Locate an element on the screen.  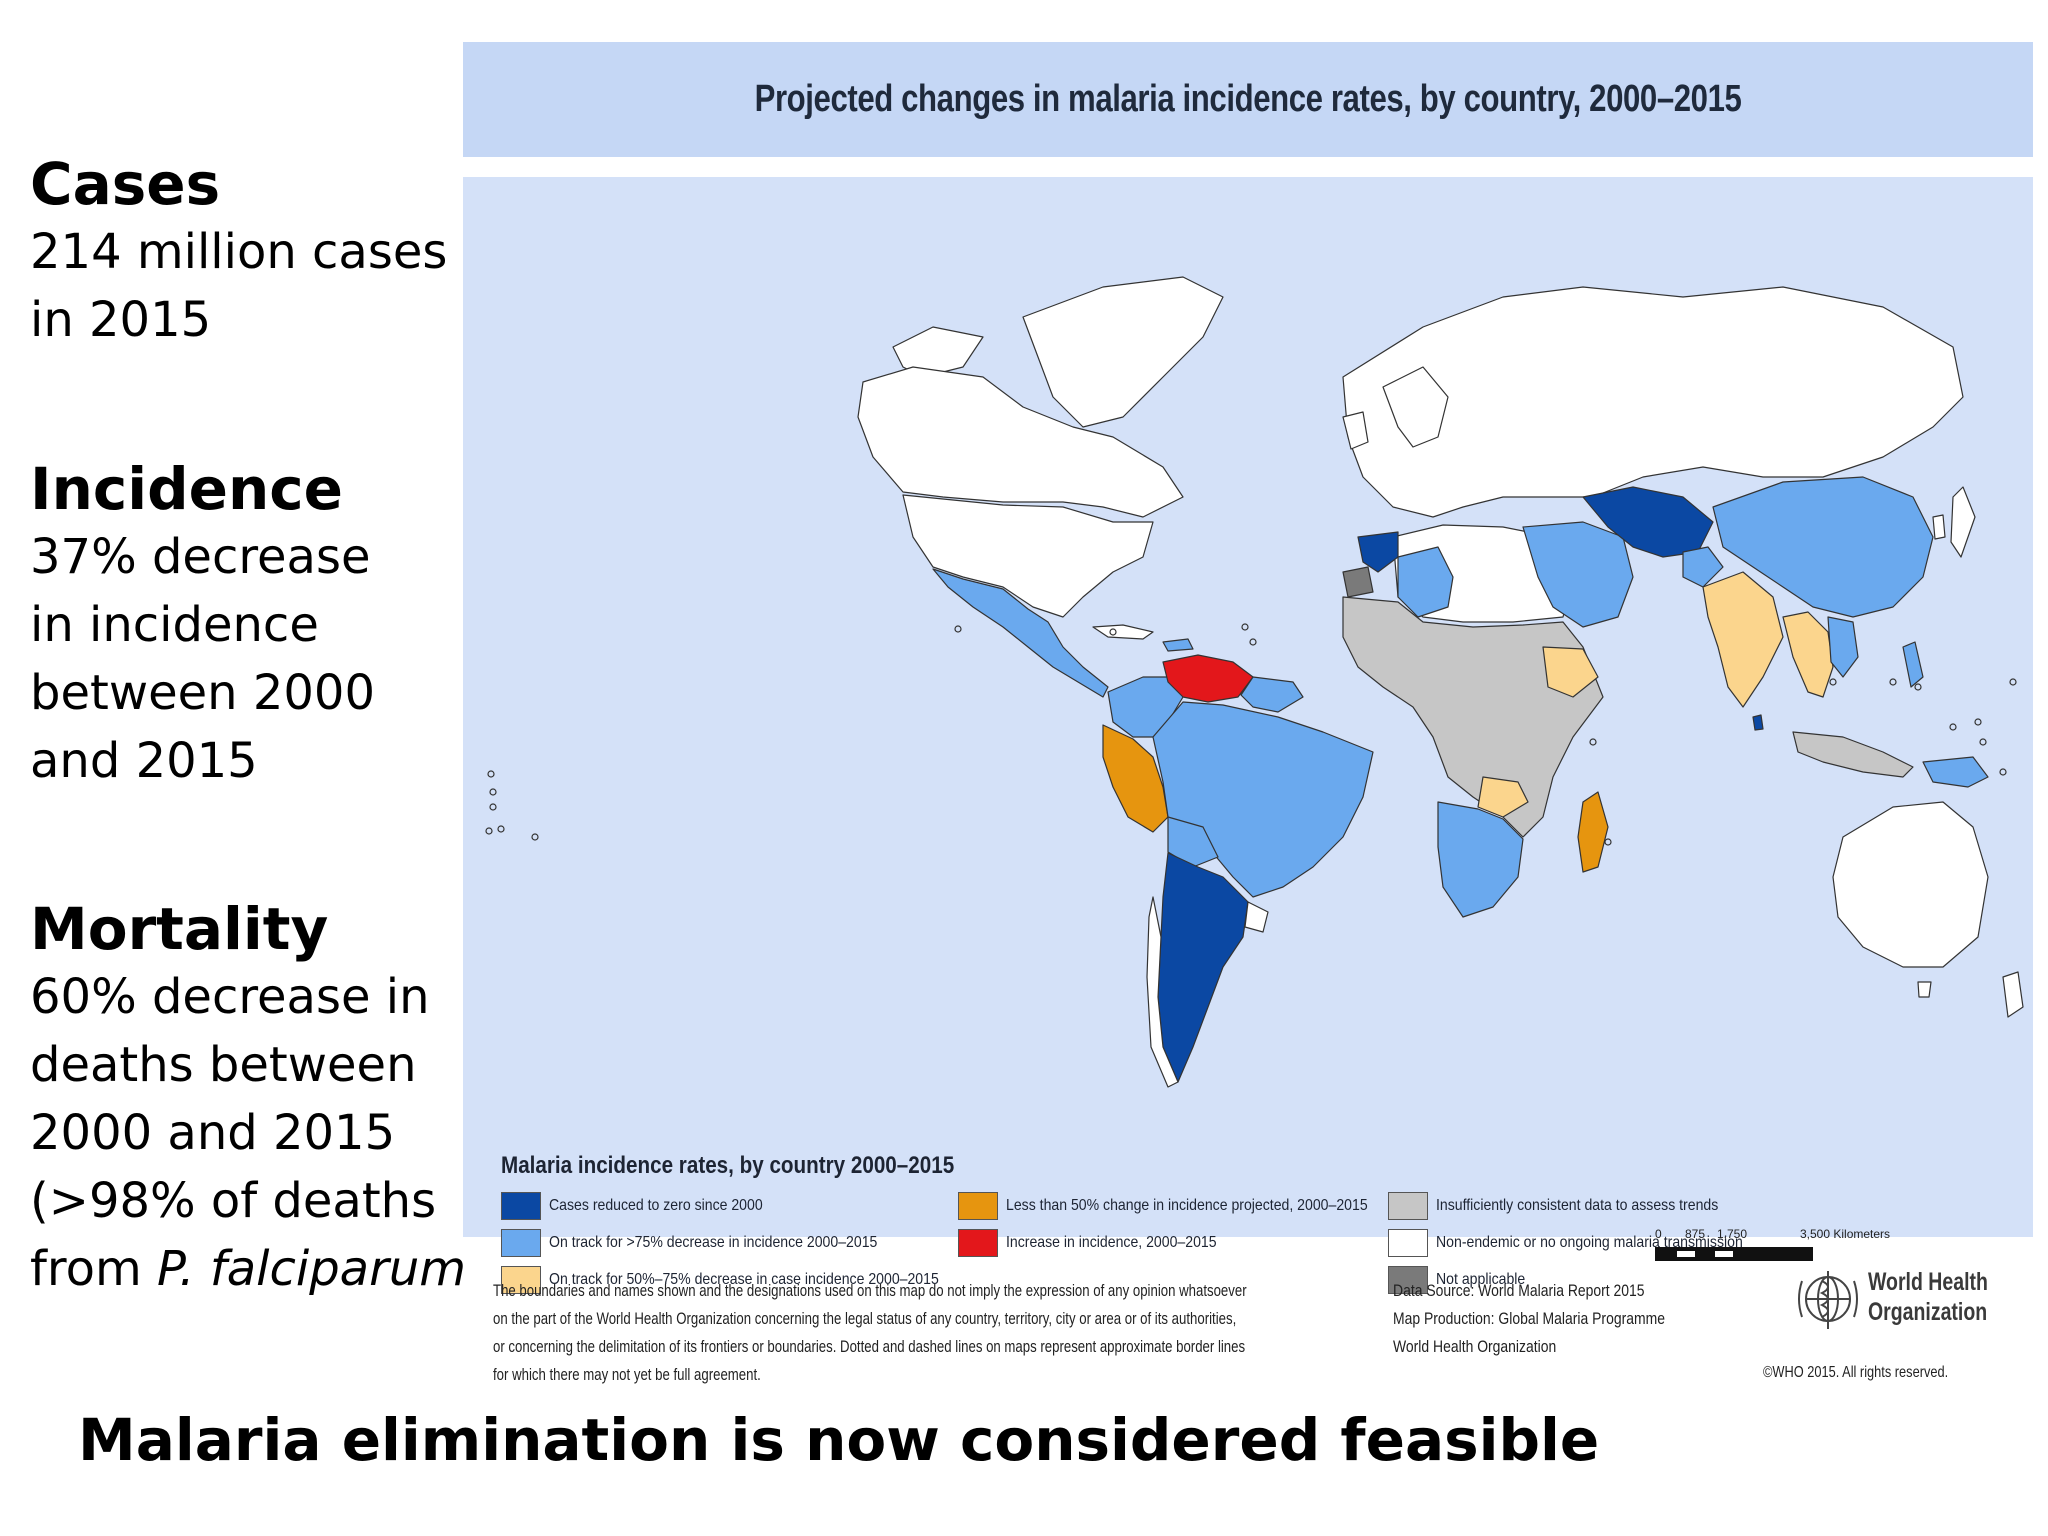
scale-label: 0 is located at coordinates (1658, 1234).